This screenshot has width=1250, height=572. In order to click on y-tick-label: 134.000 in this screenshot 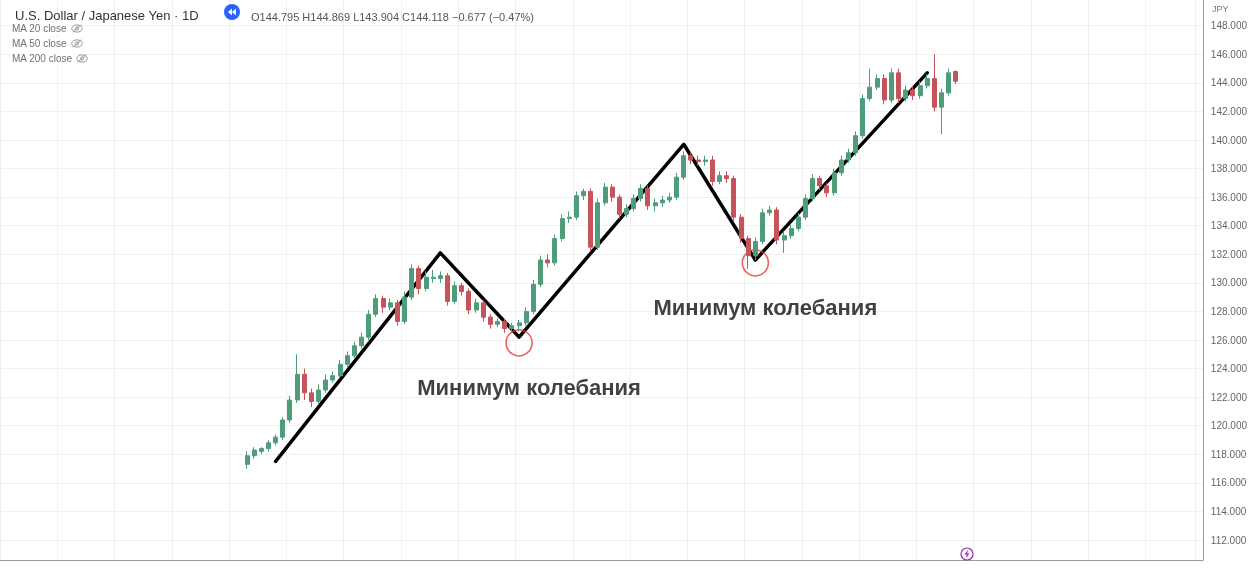, I will do `click(1229, 226)`.